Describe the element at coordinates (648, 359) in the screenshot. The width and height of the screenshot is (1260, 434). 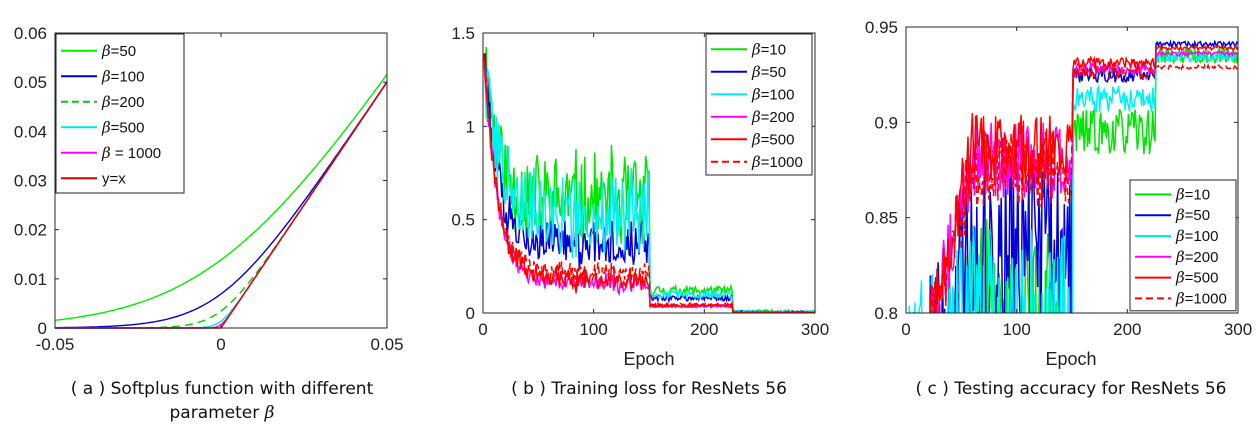
I see `xlabel-b: Epoch` at that location.